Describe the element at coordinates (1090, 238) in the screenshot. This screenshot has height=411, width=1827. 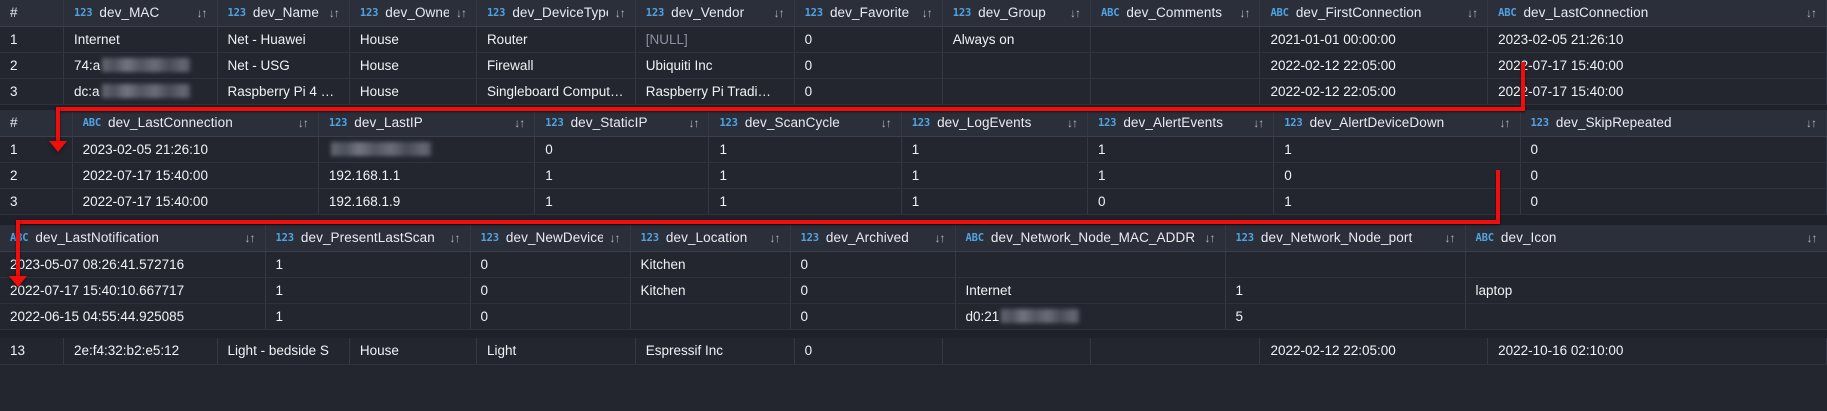
I see `column-header-dev_network_node_mac_addr: ABC dev_Network_Node_MAC_ADDR ↓↑` at that location.